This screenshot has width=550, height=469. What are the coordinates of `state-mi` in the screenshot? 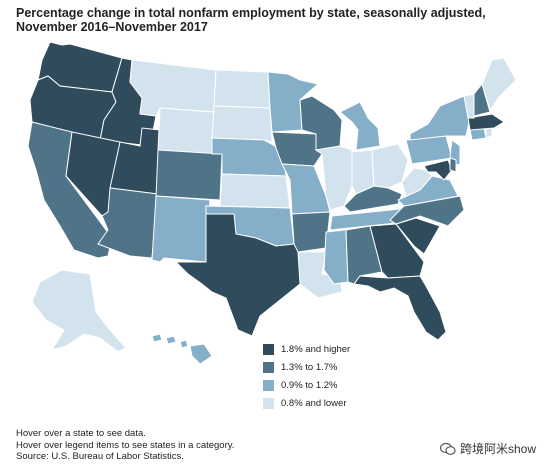 It's located at (360, 126).